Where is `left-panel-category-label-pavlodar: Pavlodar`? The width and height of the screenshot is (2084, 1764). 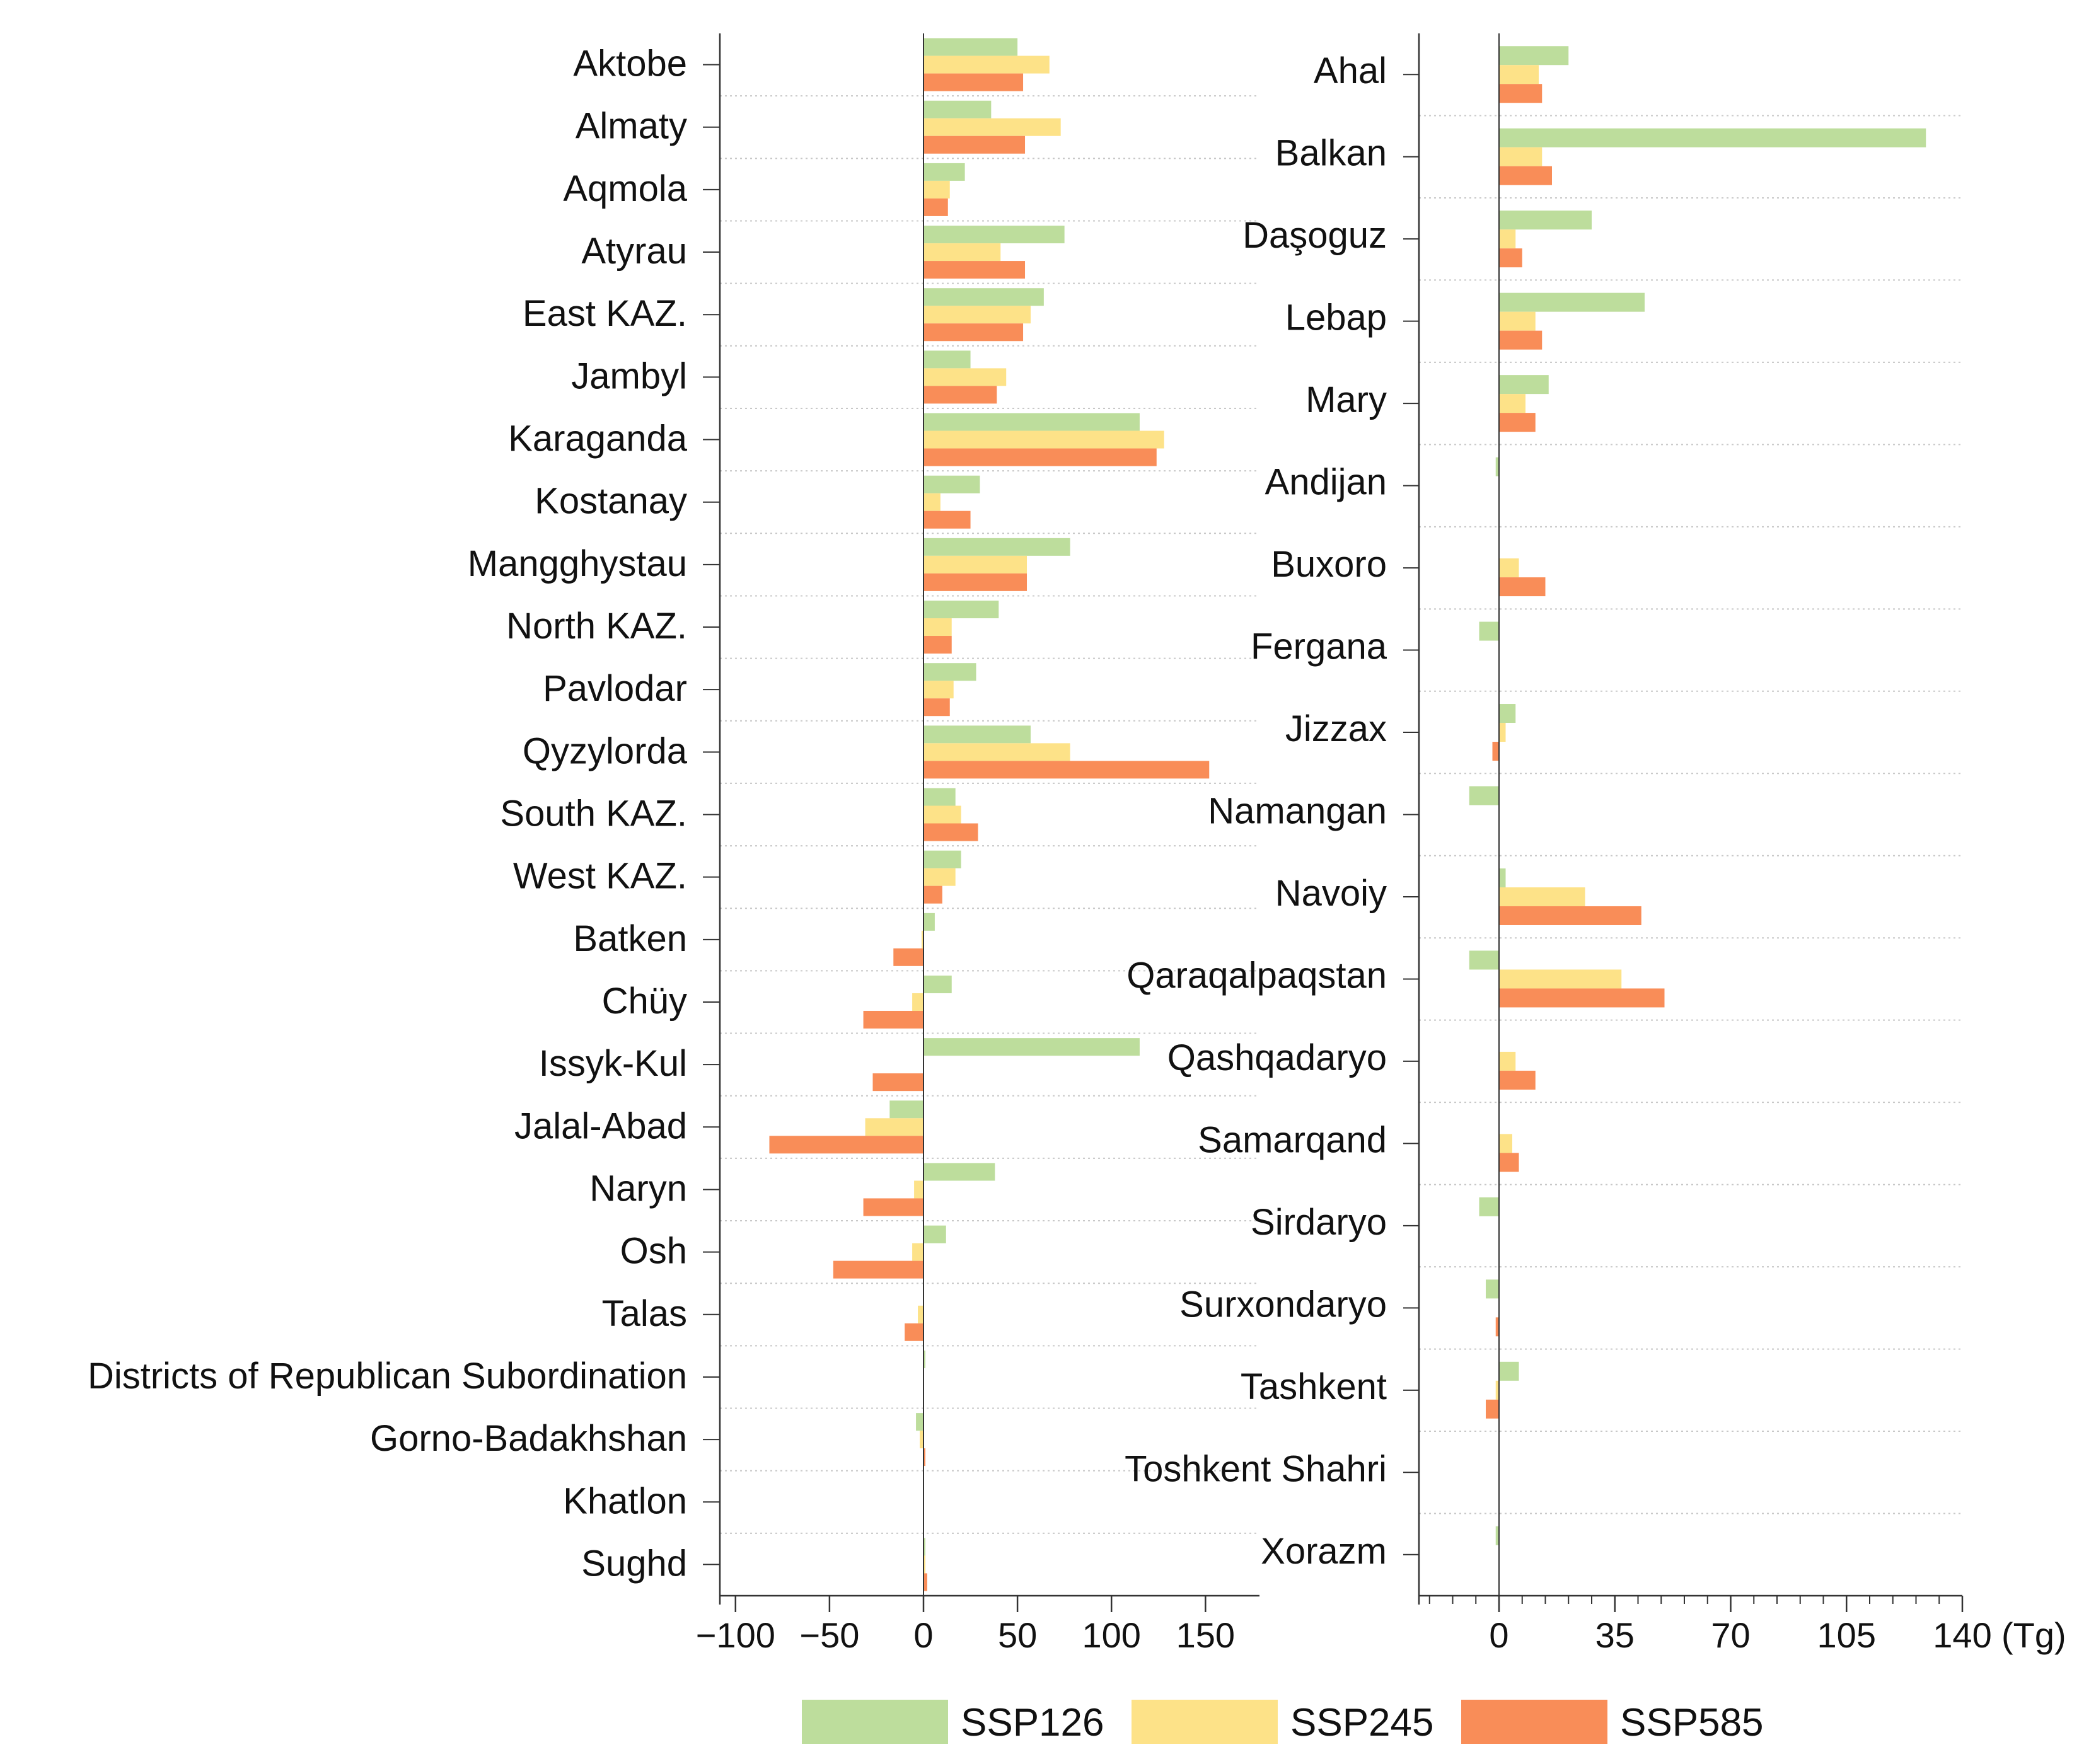
left-panel-category-label-pavlodar: Pavlodar is located at coordinates (615, 689).